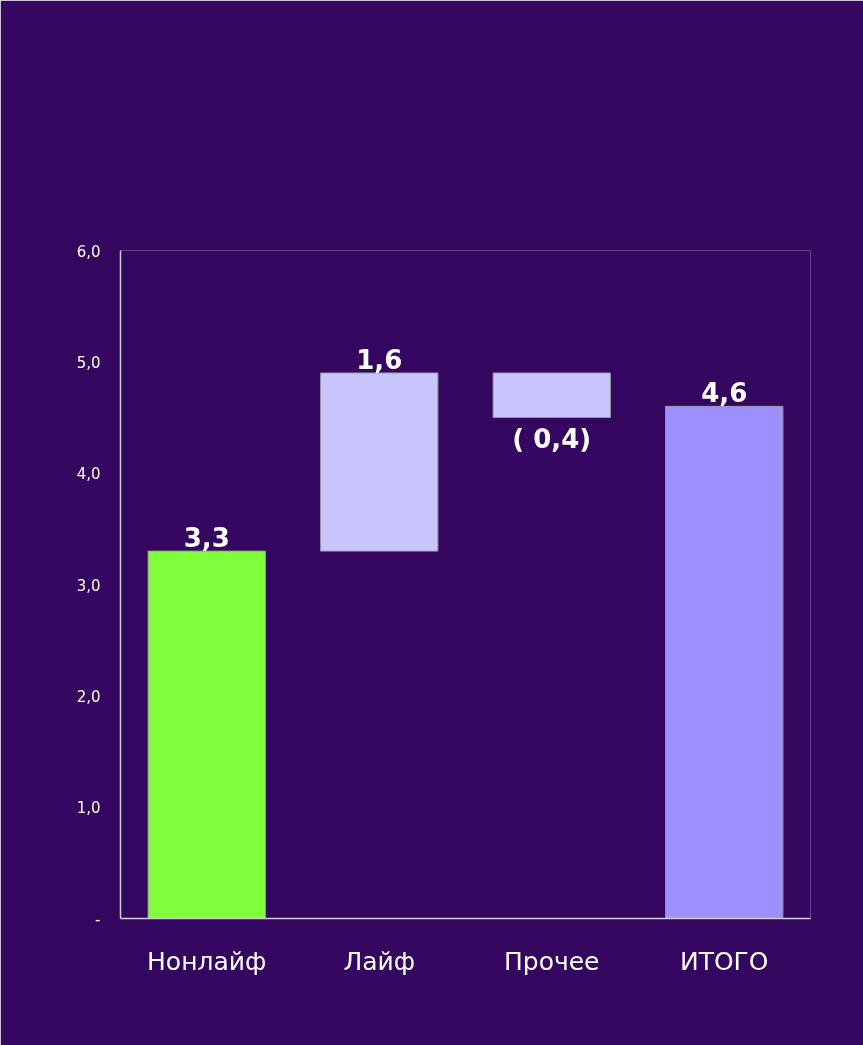 Image resolution: width=863 pixels, height=1045 pixels. Describe the element at coordinates (88, 808) in the screenshot. I see `y-tick-label: 1,0` at that location.